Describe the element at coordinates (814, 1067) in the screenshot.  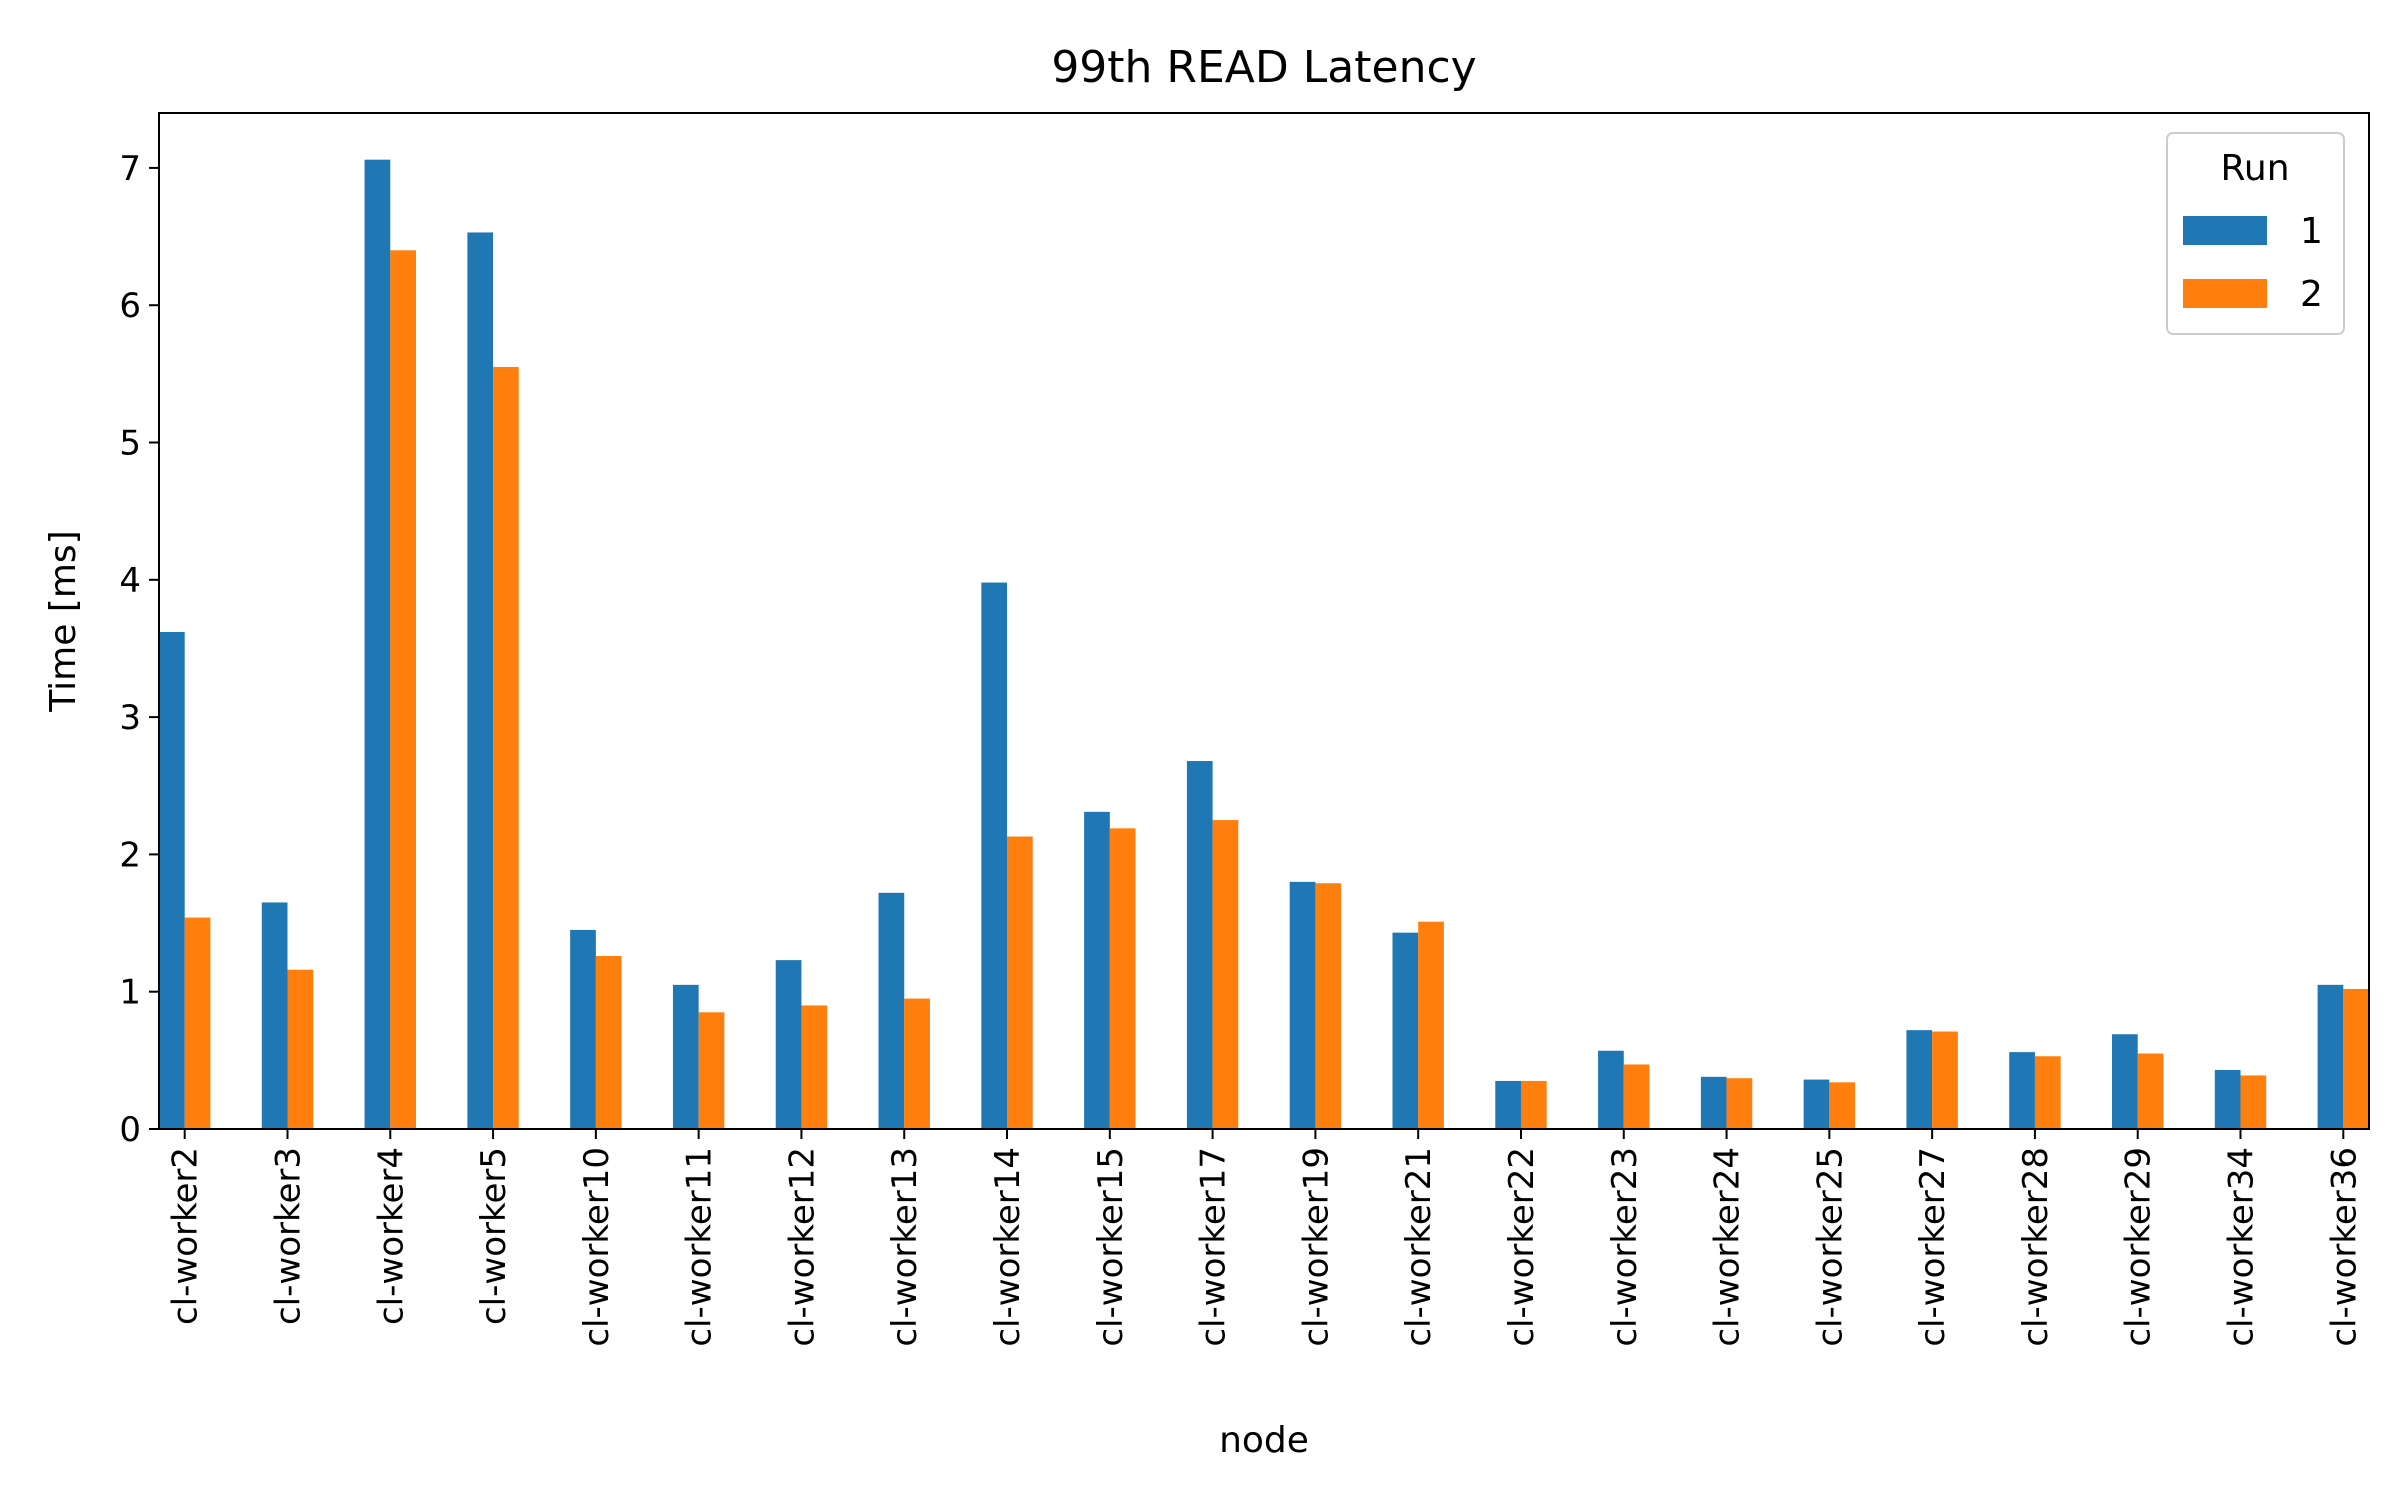
I see `bar-run-2-cl-worker12` at that location.